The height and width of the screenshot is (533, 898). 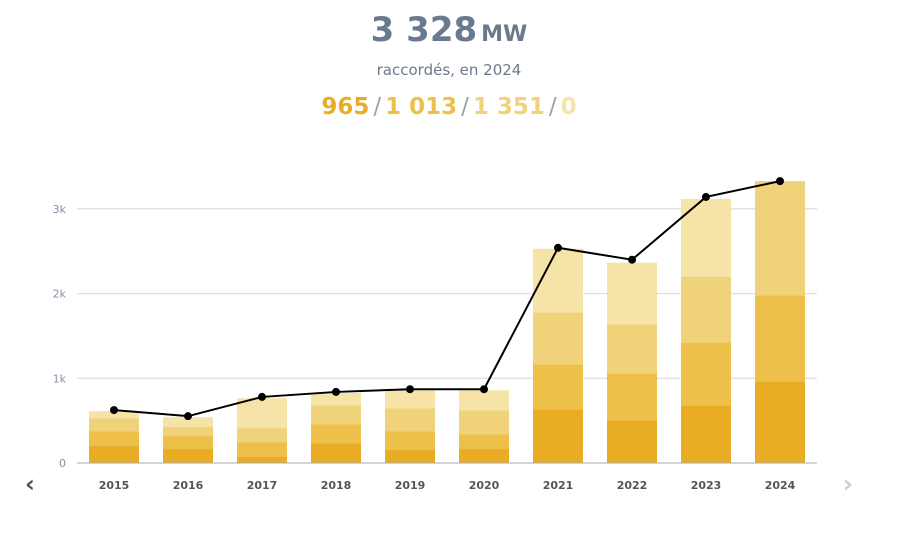 I want to click on x-tick-label: 2019, so click(x=410, y=485).